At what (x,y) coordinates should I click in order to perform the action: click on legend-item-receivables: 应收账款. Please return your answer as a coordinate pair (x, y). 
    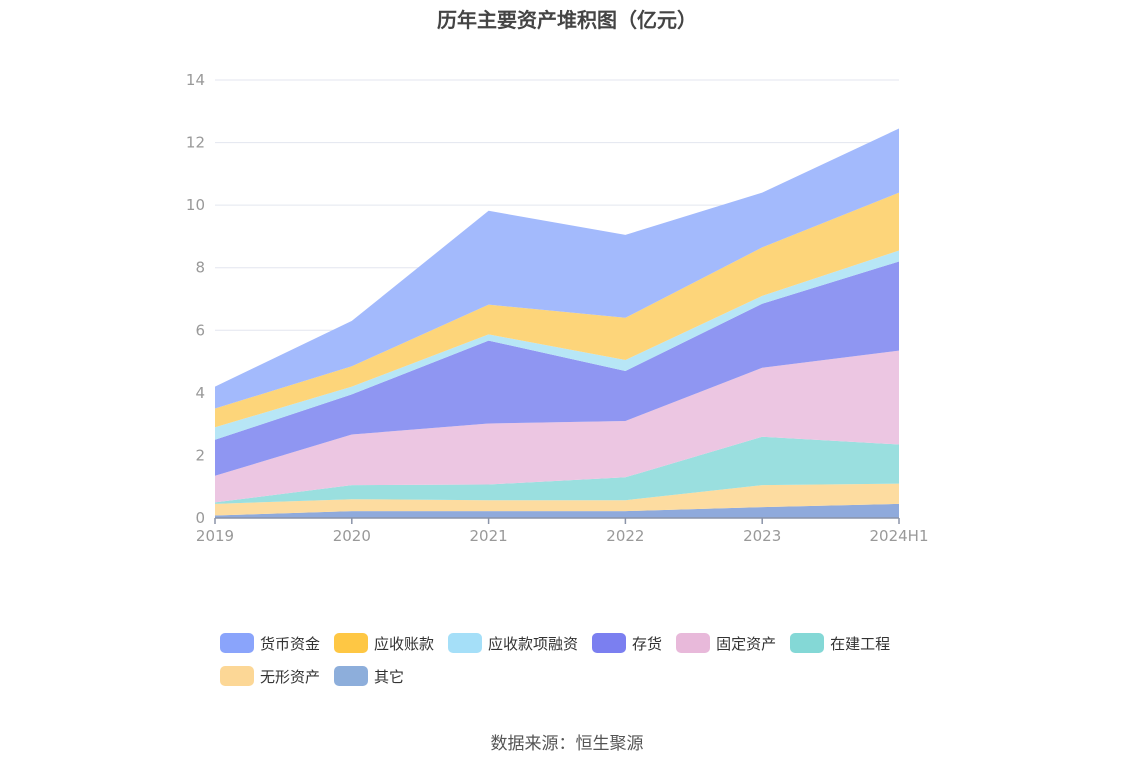
    Looking at the image, I should click on (384, 643).